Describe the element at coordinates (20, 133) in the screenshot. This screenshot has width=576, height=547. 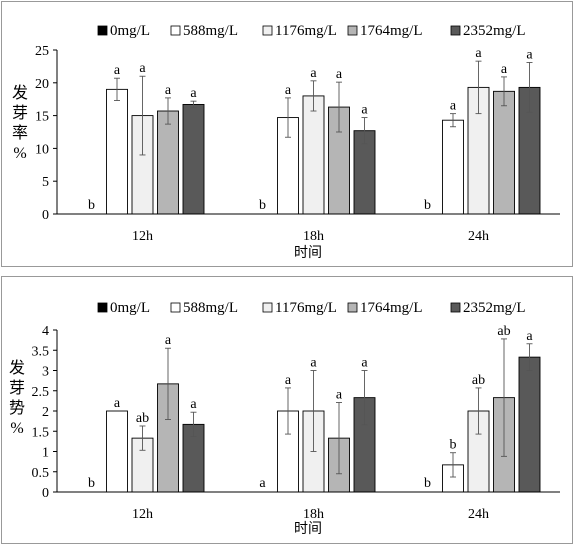
I see `y-axis-label-char: 率` at that location.